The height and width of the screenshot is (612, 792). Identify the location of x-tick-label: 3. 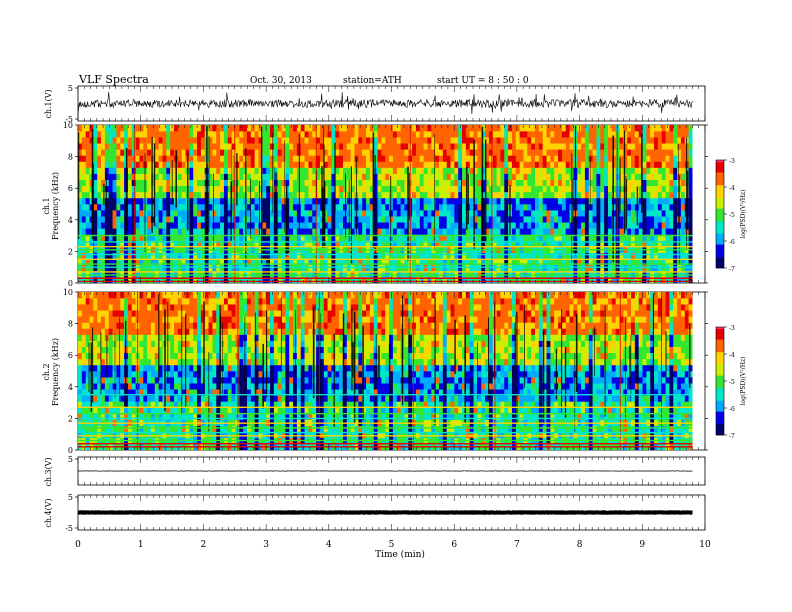
(266, 545).